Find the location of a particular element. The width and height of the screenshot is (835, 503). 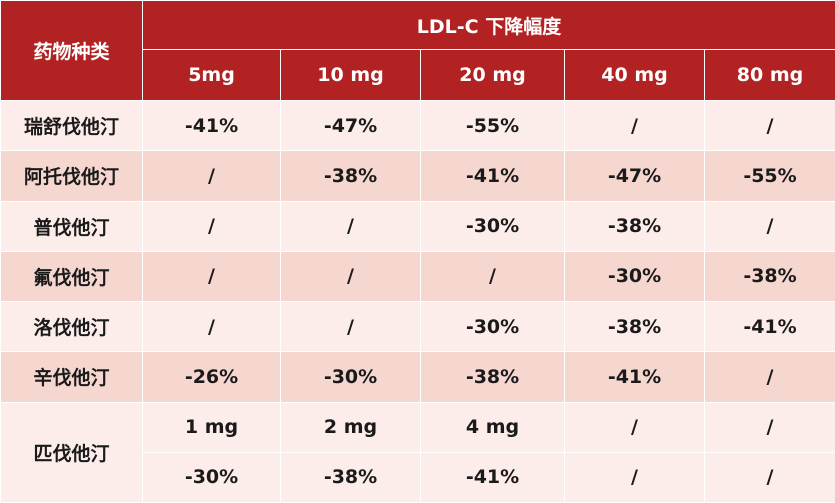

drug-name: 阿托伐他汀 is located at coordinates (71, 176).